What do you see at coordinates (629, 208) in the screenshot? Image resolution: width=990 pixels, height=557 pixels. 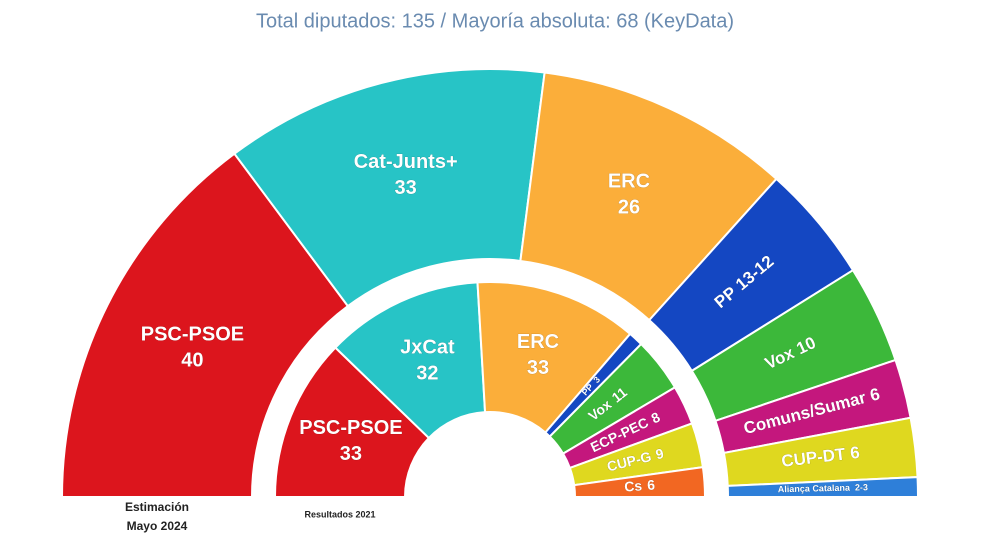 I see `seat-count: 26` at bounding box center [629, 208].